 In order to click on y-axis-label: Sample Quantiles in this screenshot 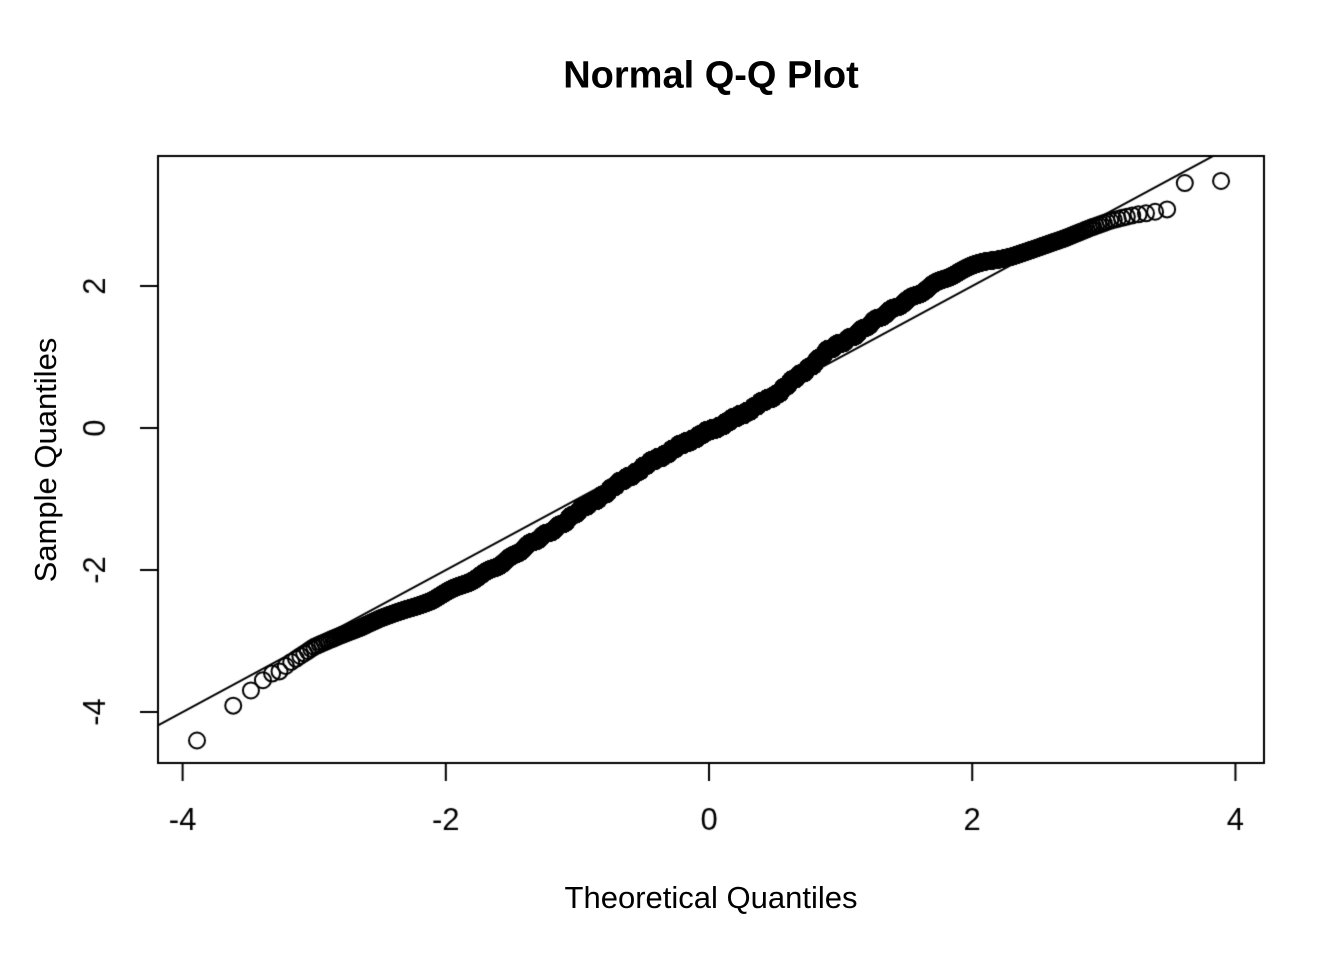, I will do `click(45, 460)`.